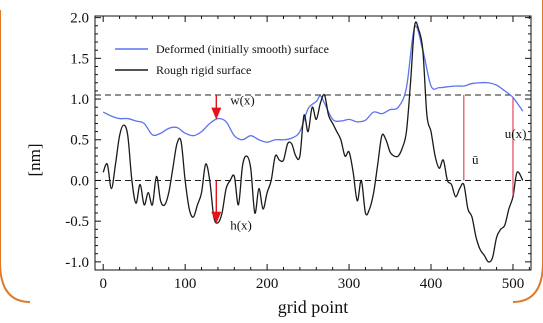 This screenshot has width=543, height=323. Describe the element at coordinates (79, 141) in the screenshot. I see `y-tick-label-3: 0.5` at that location.